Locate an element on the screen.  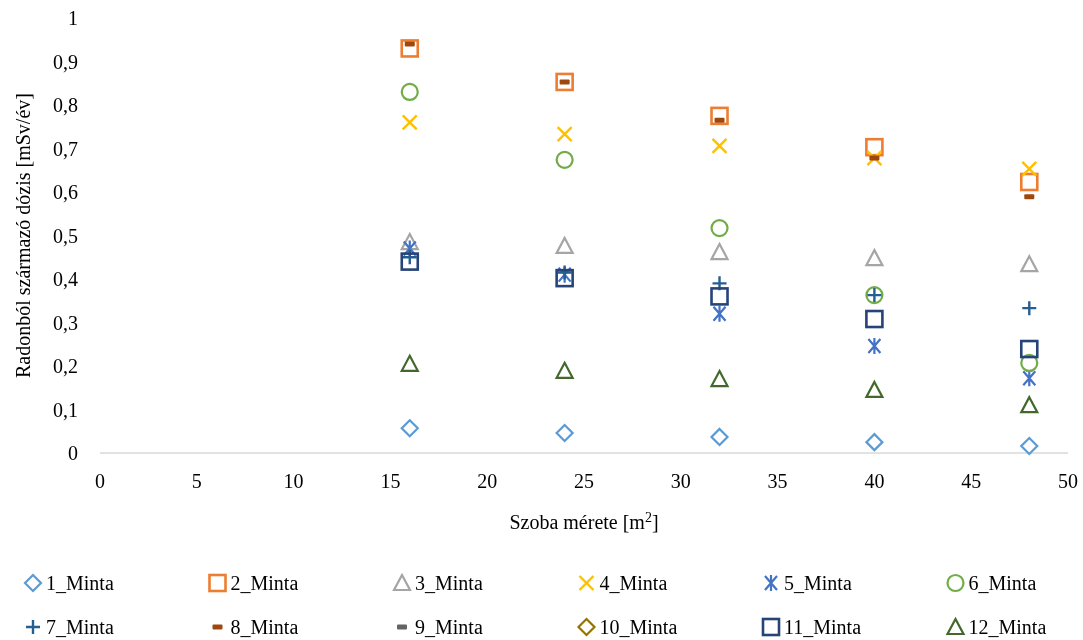
legend-label: 6_Minta is located at coordinates (1002, 583).